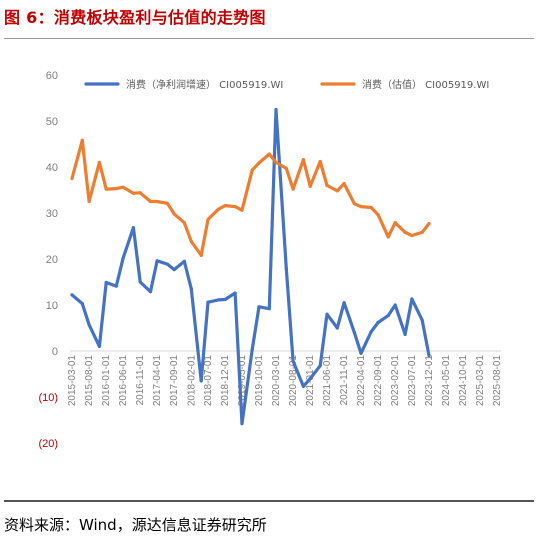 The height and width of the screenshot is (542, 538). Describe the element at coordinates (378, 381) in the screenshot. I see `x-tick-label: 2022-09-01` at that location.